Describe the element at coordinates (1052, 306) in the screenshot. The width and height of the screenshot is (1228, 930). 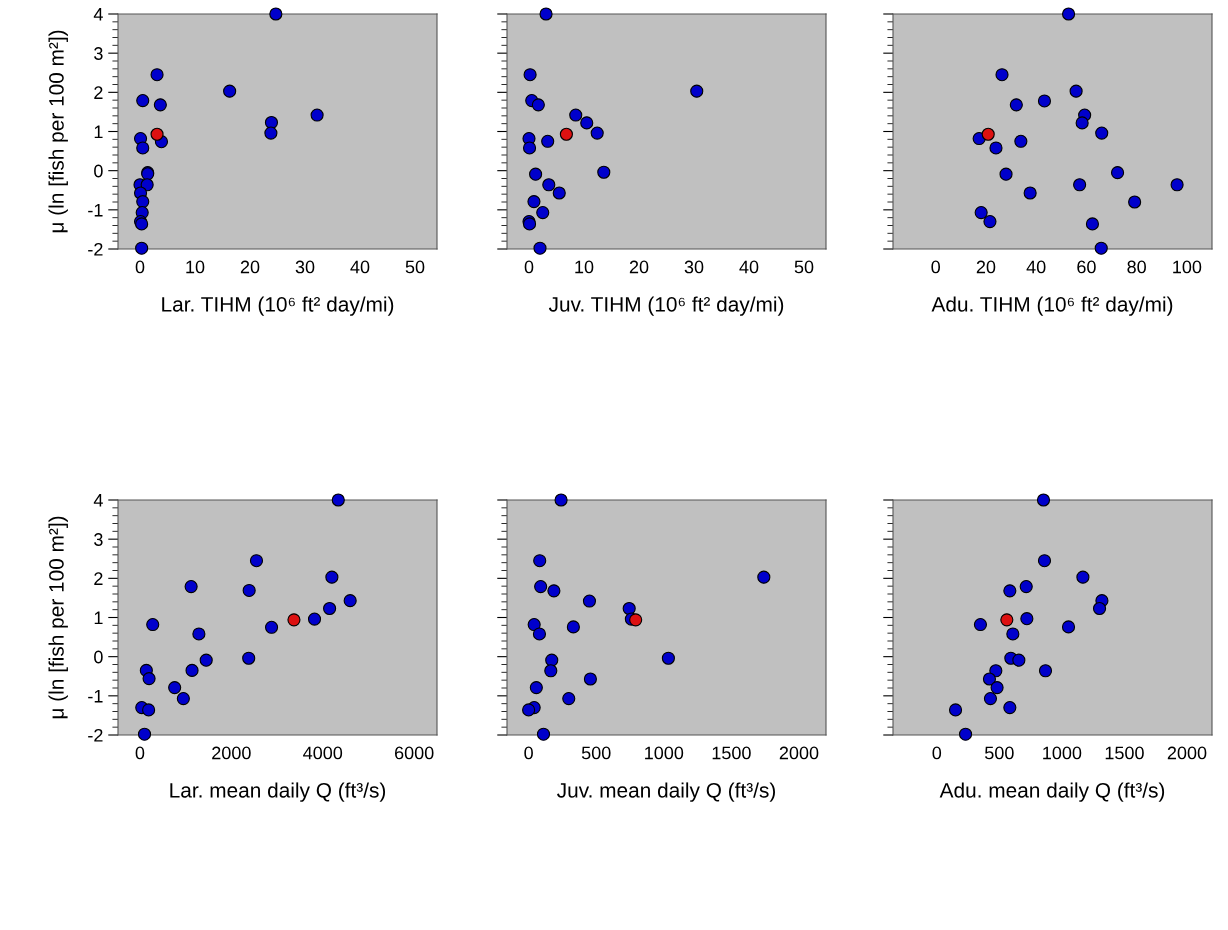
I see `x-axis-title: Adu. TIHM (10⁶ ft² day/mi)` at that location.